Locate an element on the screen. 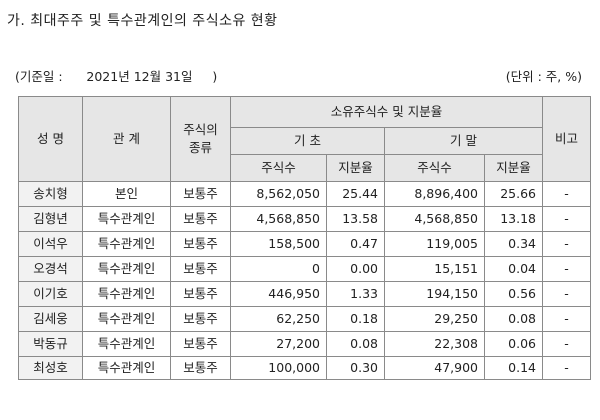  cell-end-shares: 8,896,400 is located at coordinates (434, 194).